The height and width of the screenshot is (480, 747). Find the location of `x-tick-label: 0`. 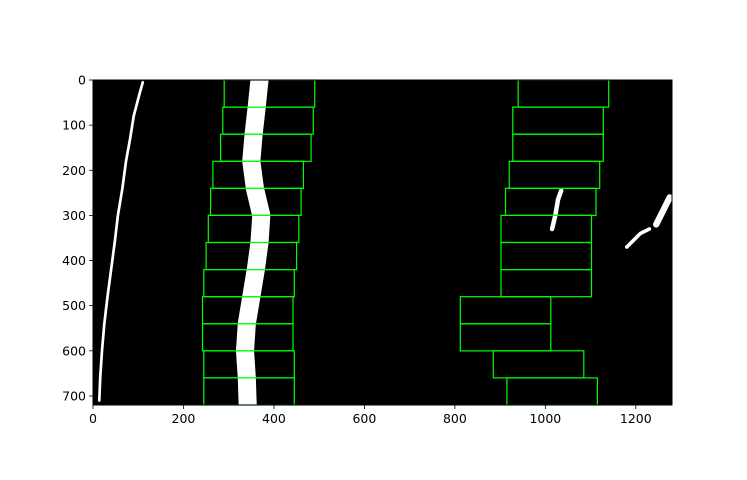

x-tick-label: 0 is located at coordinates (93, 418).